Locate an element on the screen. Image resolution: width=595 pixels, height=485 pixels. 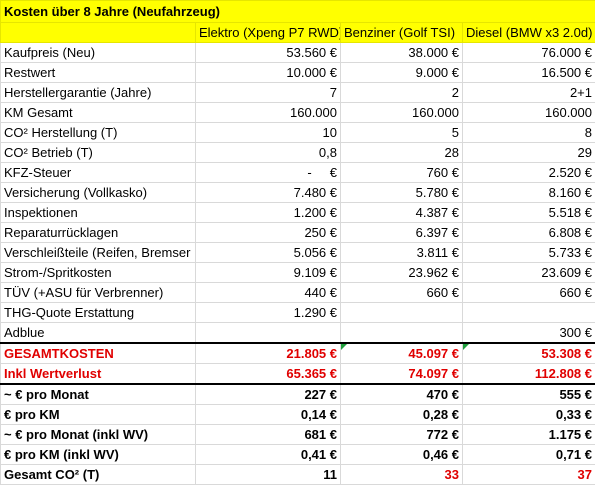
column-header: Elektro (Xpeng P7 RWD) is located at coordinates (268, 33).